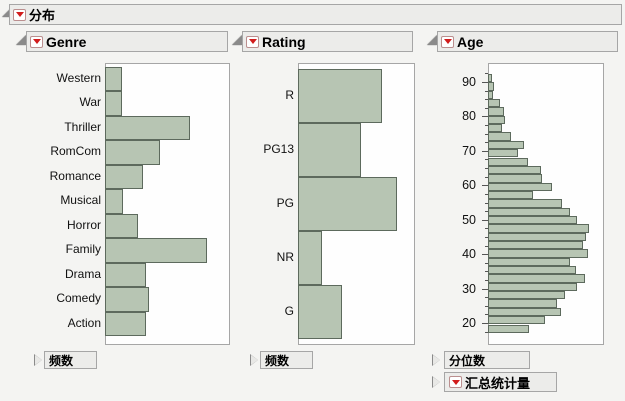  I want to click on age-quantiles-button: 分位数, so click(487, 360).